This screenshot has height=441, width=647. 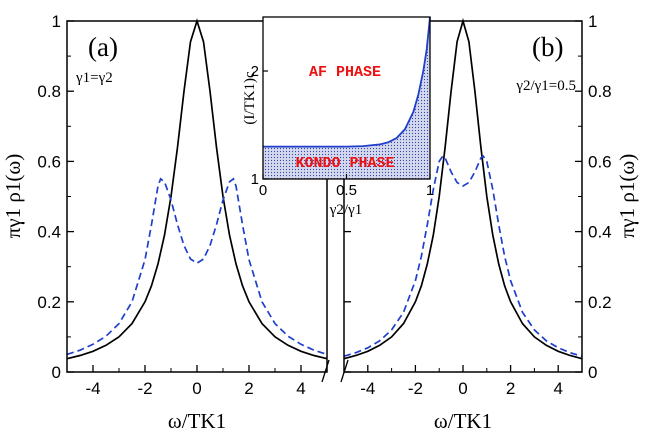 I want to click on a-x-tick-label: 2, so click(x=248, y=388).